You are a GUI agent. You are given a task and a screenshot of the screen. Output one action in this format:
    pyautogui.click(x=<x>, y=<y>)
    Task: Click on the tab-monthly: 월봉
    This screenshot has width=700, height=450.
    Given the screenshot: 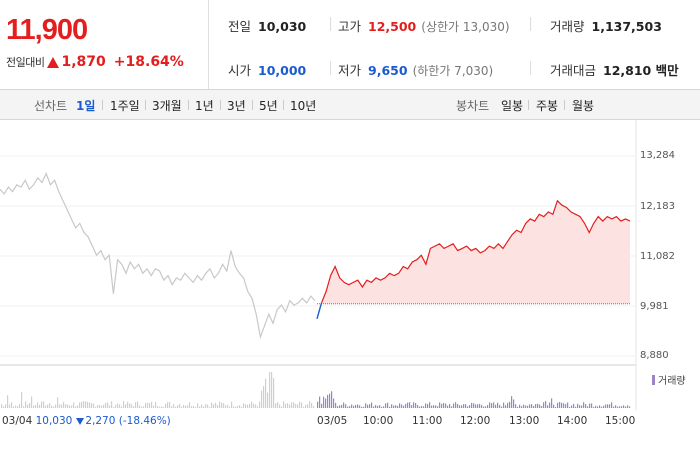 What is the action you would take?
    pyautogui.click(x=583, y=106)
    